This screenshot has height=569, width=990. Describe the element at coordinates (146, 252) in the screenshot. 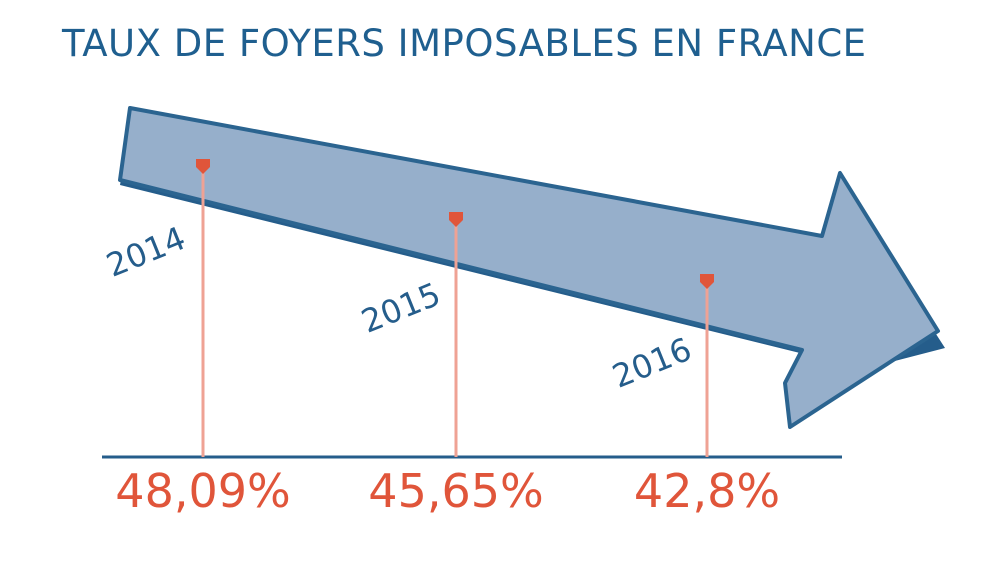

I see `year-label: 2014` at that location.